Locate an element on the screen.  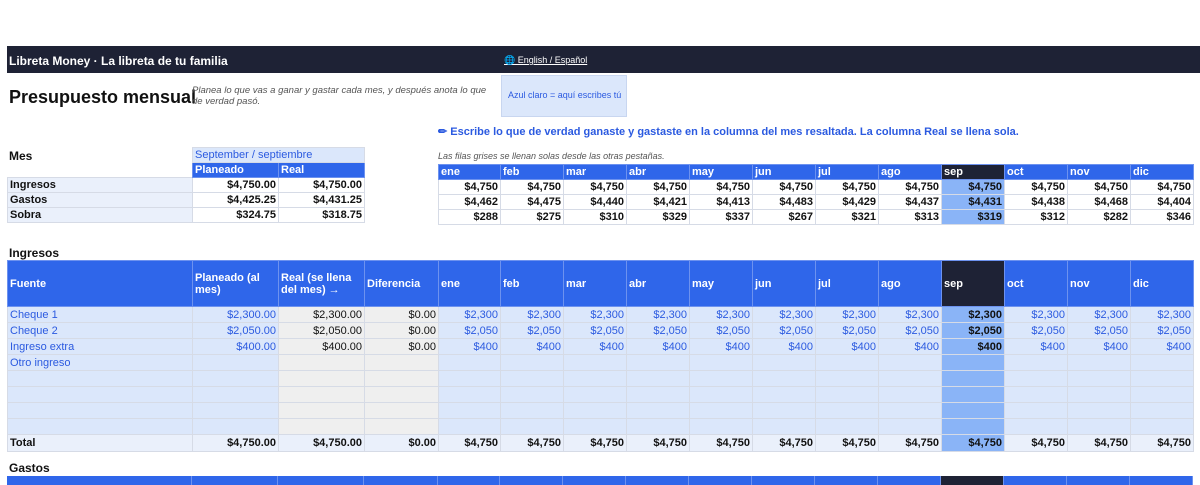
language-toggle-link: 🌐 English / Español is located at coordinates (546, 60).